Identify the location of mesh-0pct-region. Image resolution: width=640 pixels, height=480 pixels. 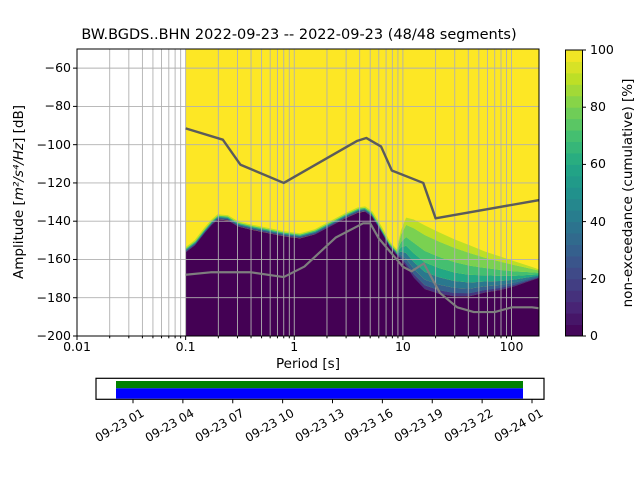
(362, 273).